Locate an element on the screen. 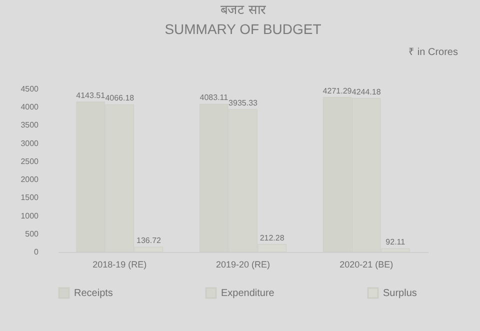 Image resolution: width=480 pixels, height=331 pixels. legend-label: Expenditure is located at coordinates (248, 293).